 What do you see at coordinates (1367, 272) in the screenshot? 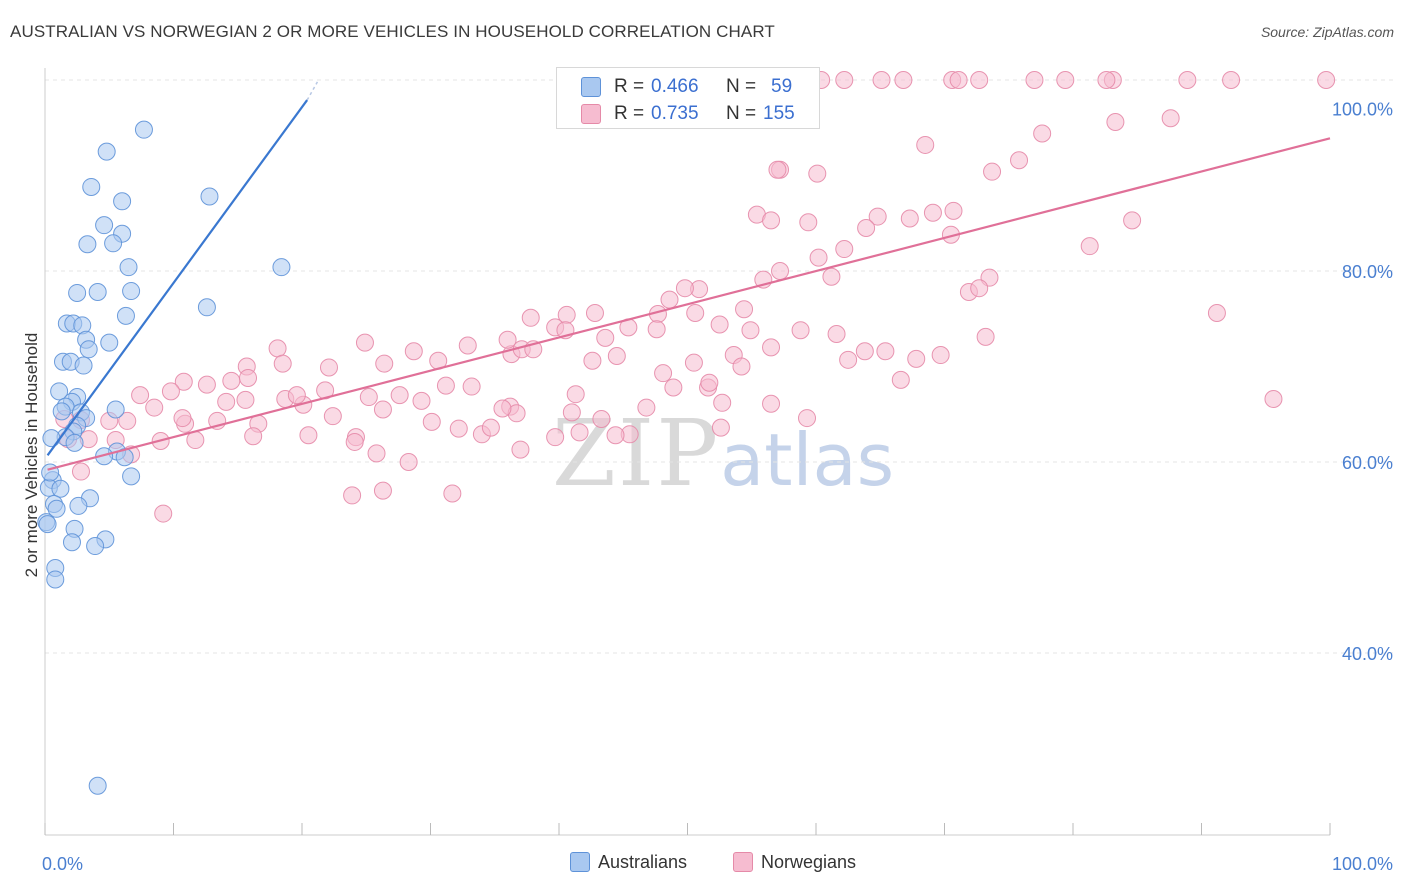
I see `y-tick-label: 80.0%` at bounding box center [1367, 272].